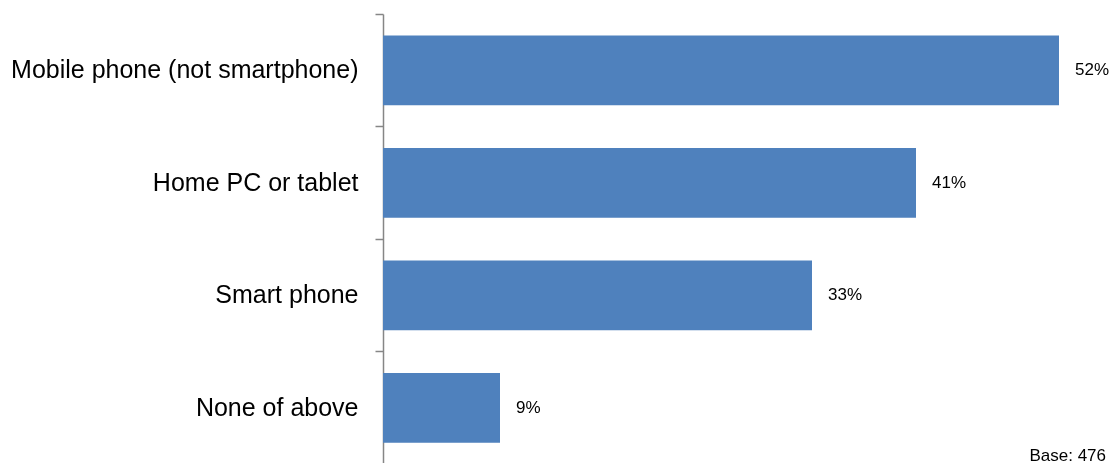 This screenshot has width=1115, height=463. Describe the element at coordinates (528, 407) in the screenshot. I see `data-label: 9%` at that location.